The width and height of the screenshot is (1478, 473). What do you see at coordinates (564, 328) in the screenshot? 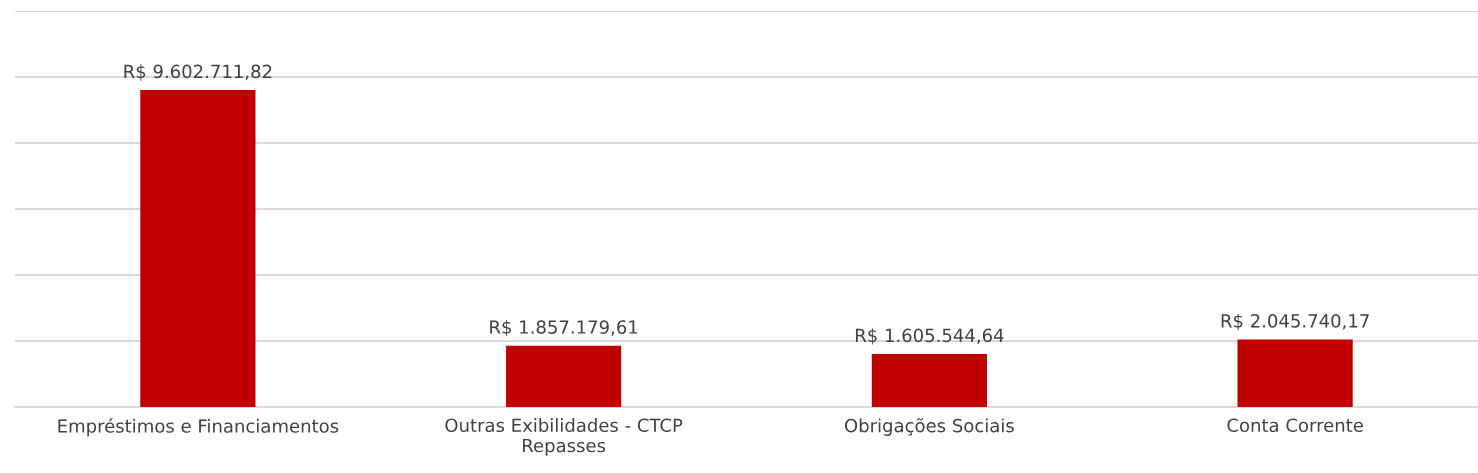
I see `data-label: R$ 1.857.179,61` at bounding box center [564, 328].